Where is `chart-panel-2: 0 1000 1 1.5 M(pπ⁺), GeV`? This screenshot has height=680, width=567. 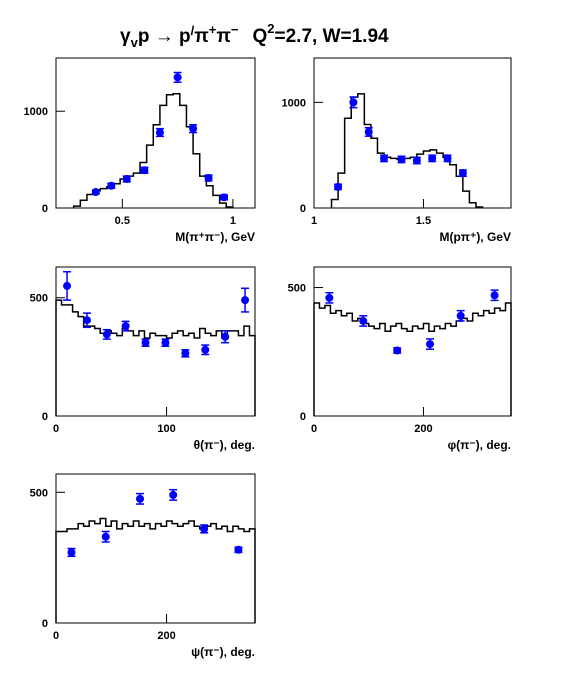 chart-panel-2: 0 1000 1 1.5 M(pπ⁺), GeV is located at coordinates (397, 150).